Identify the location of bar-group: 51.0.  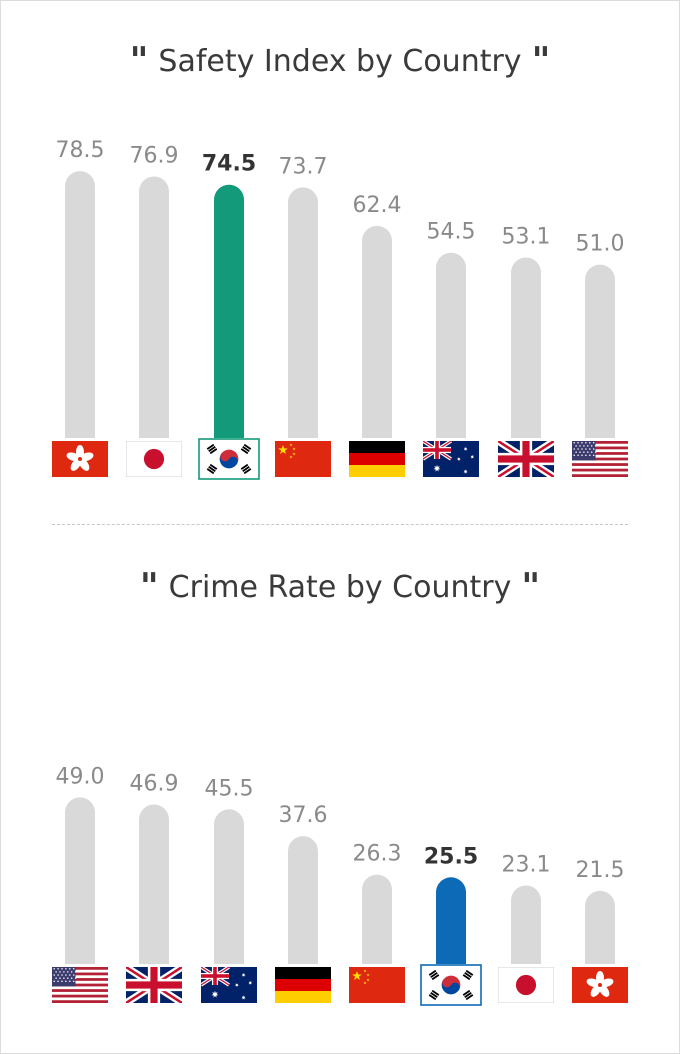
(600, 354).